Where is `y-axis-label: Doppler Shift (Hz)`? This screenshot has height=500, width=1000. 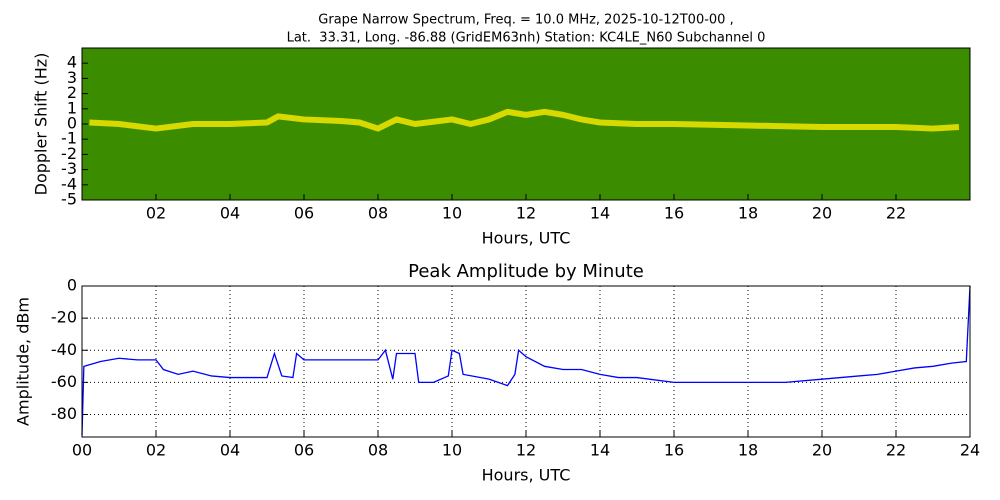
y-axis-label: Doppler Shift (Hz) is located at coordinates (41, 124).